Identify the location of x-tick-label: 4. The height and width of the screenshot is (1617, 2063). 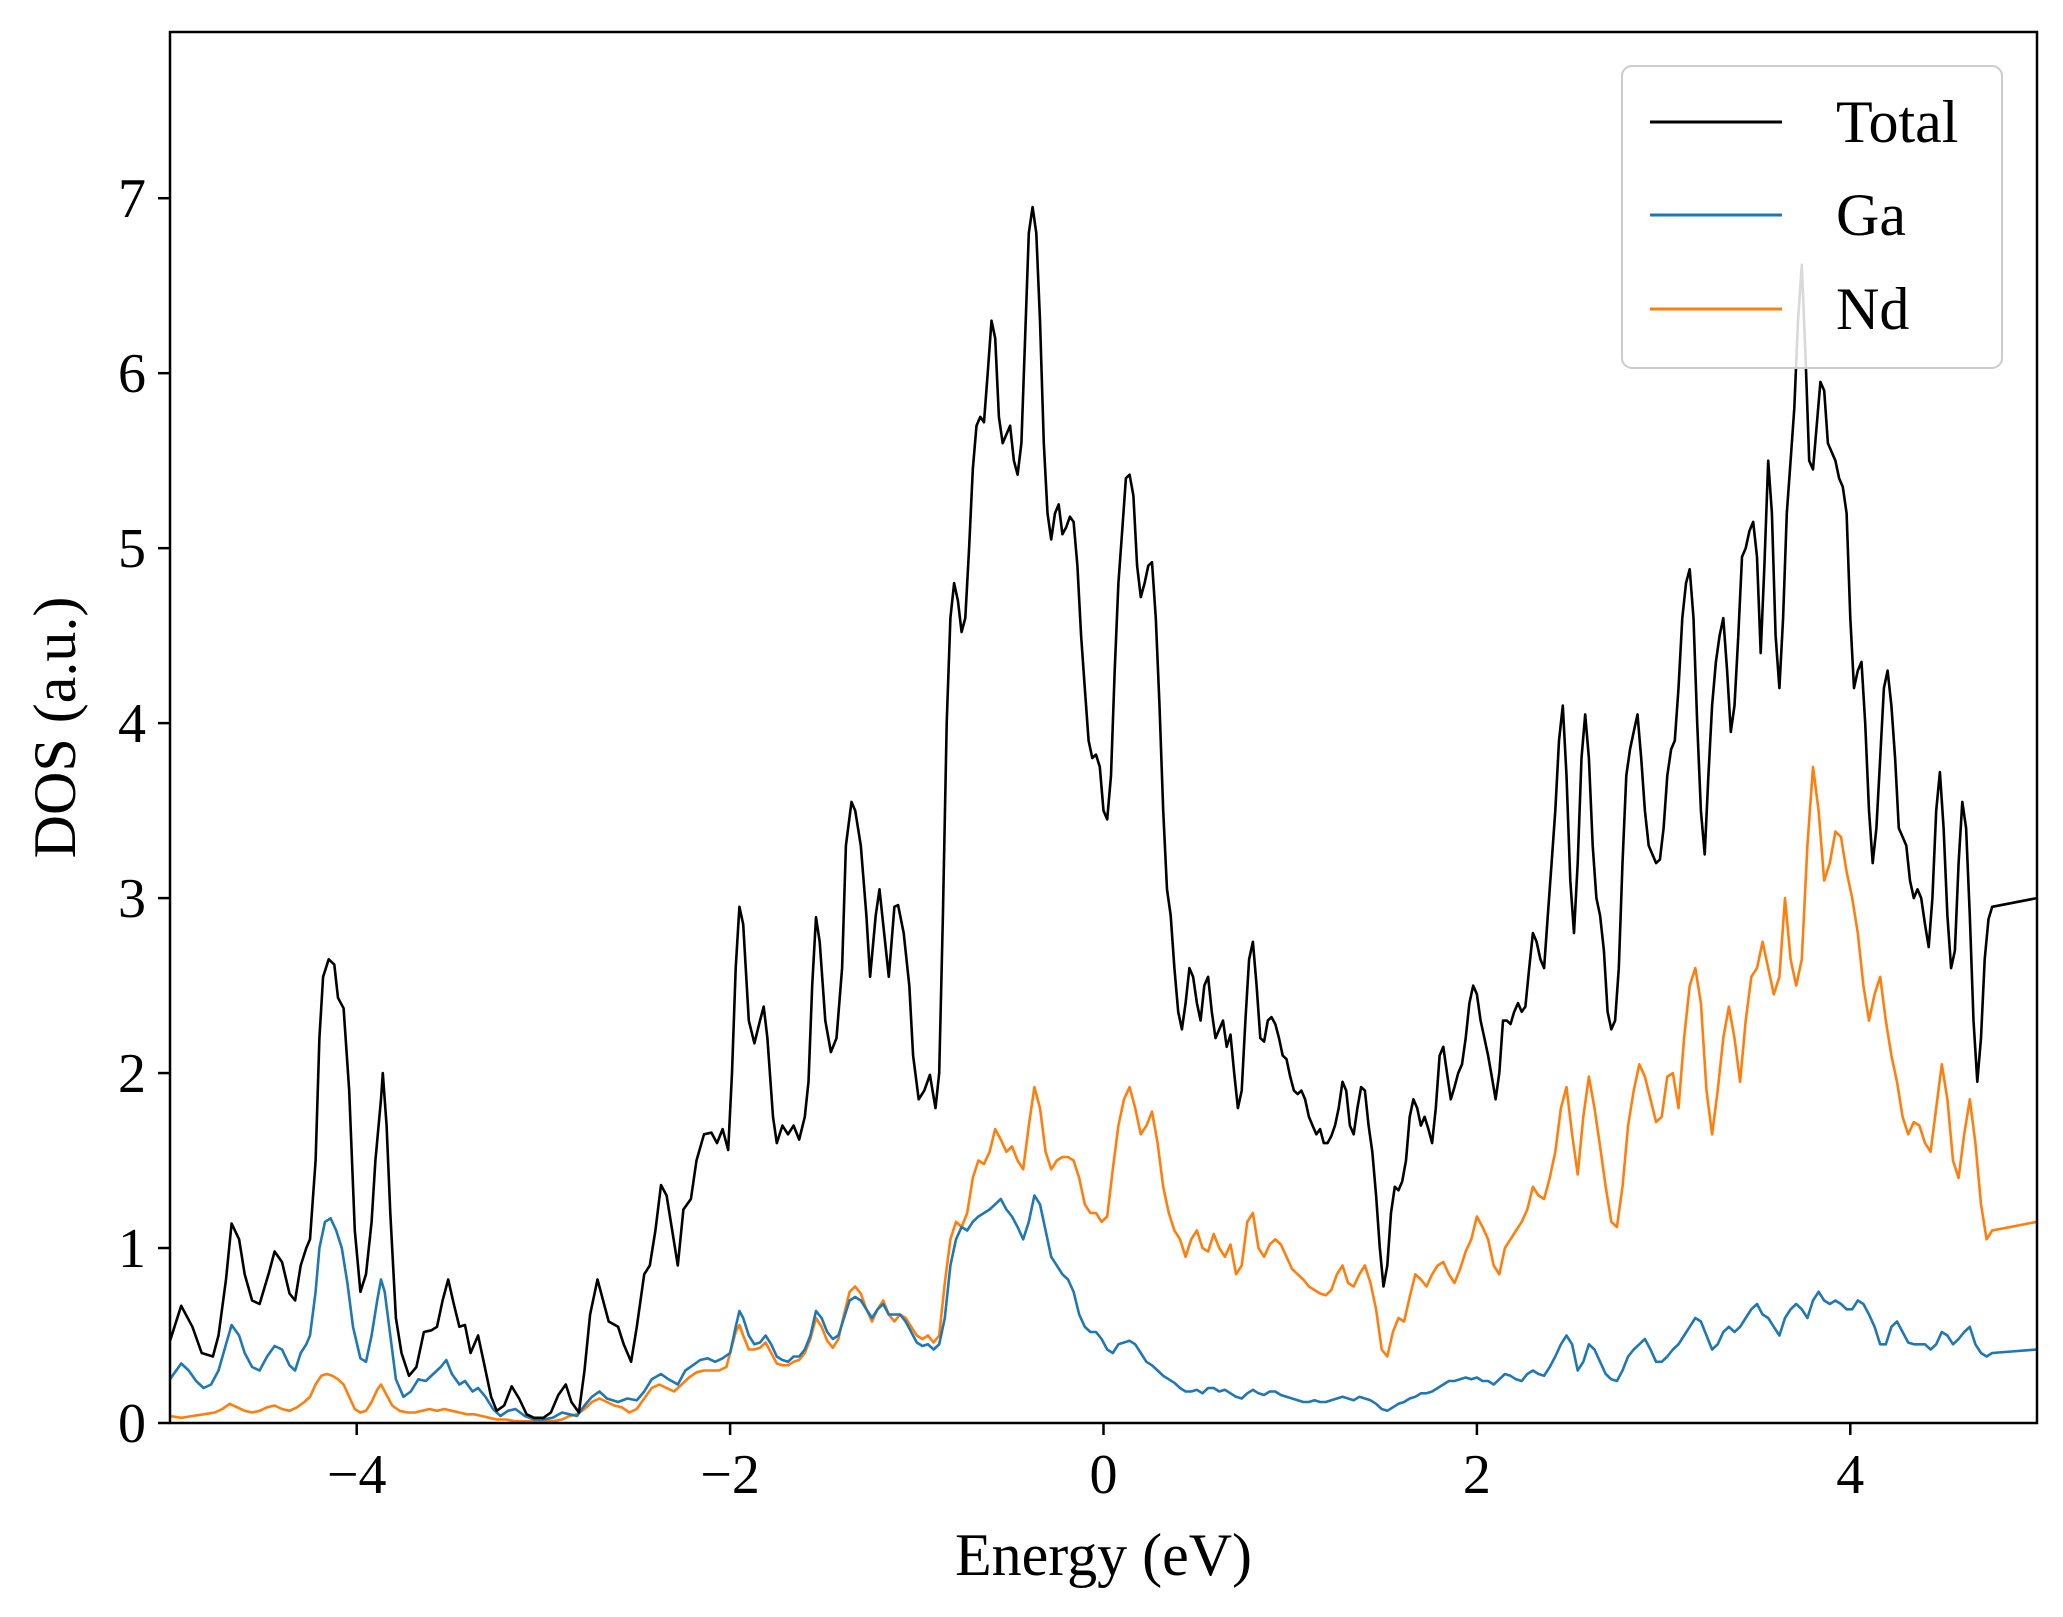
(1850, 1475).